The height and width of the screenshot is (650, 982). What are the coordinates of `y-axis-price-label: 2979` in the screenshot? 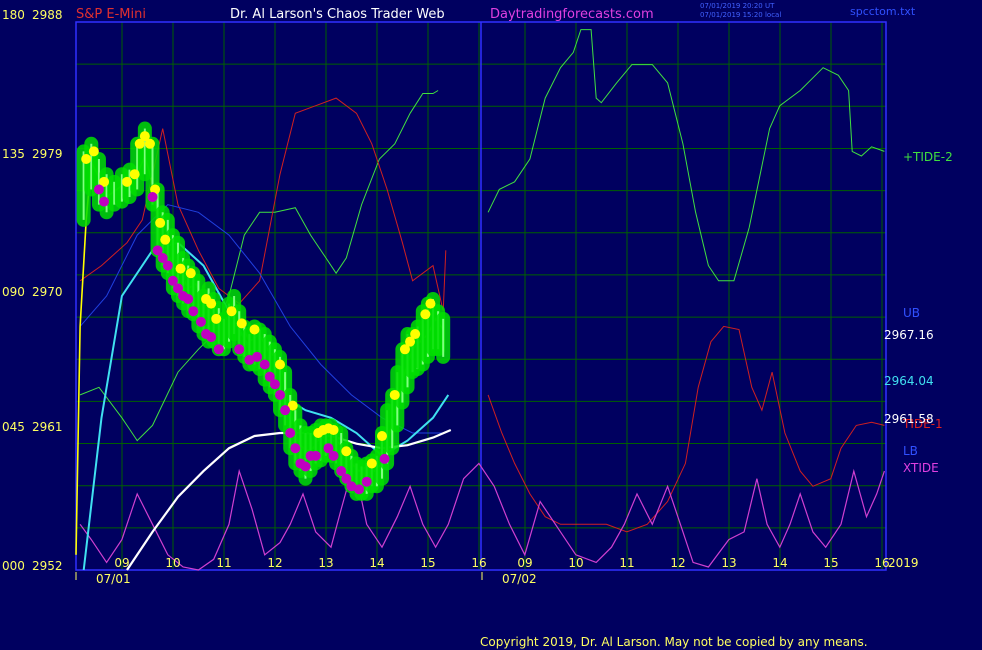 It's located at (47, 154).